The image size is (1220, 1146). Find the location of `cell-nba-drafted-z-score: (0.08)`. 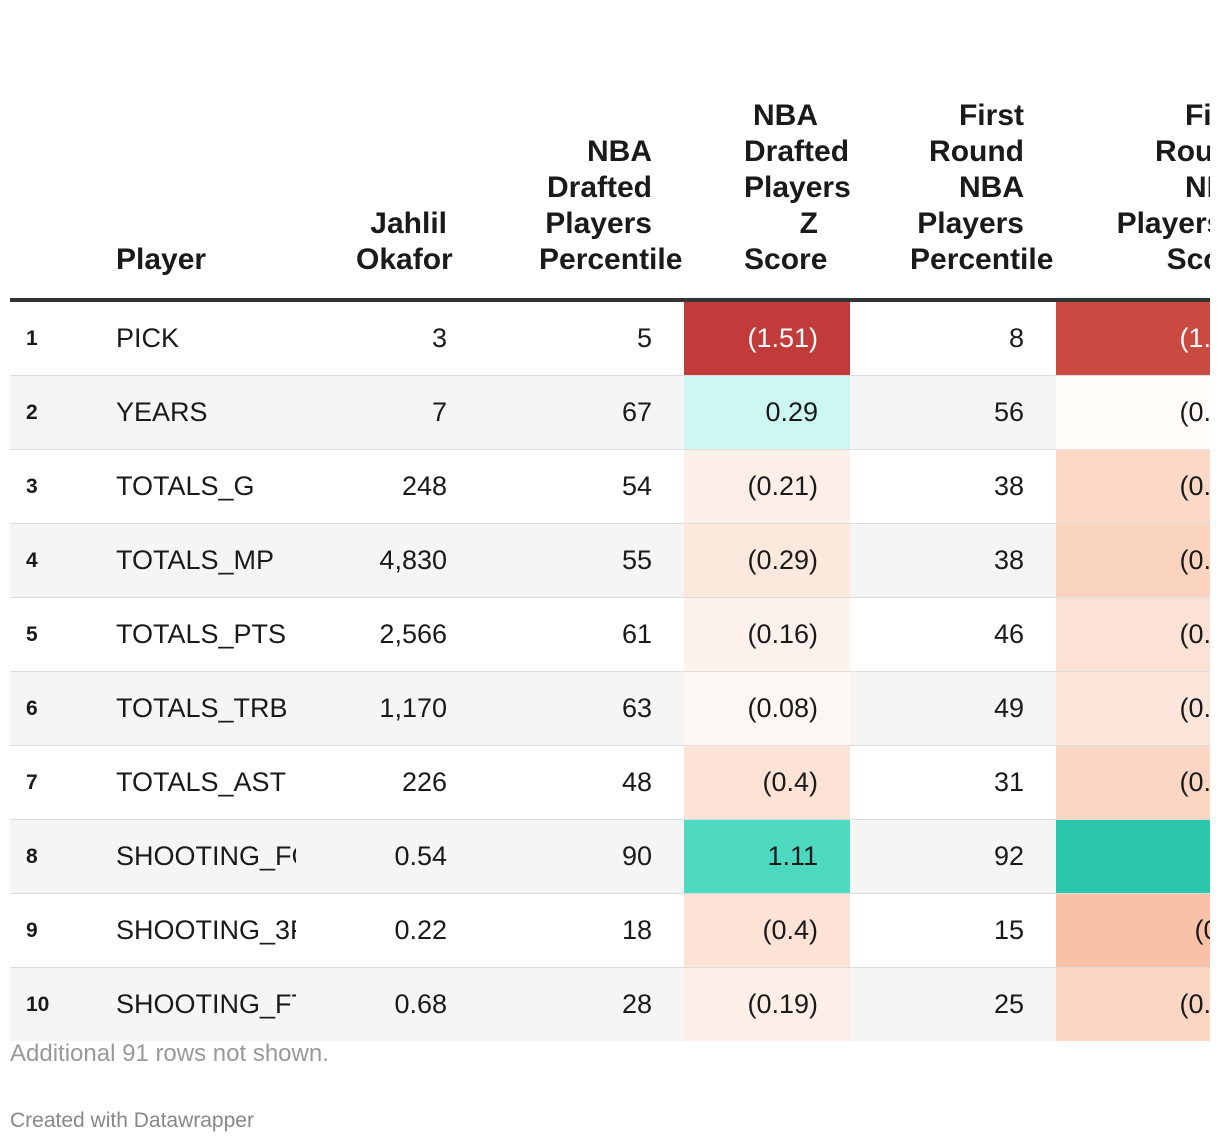

cell-nba-drafted-z-score: (0.08) is located at coordinates (767, 708).